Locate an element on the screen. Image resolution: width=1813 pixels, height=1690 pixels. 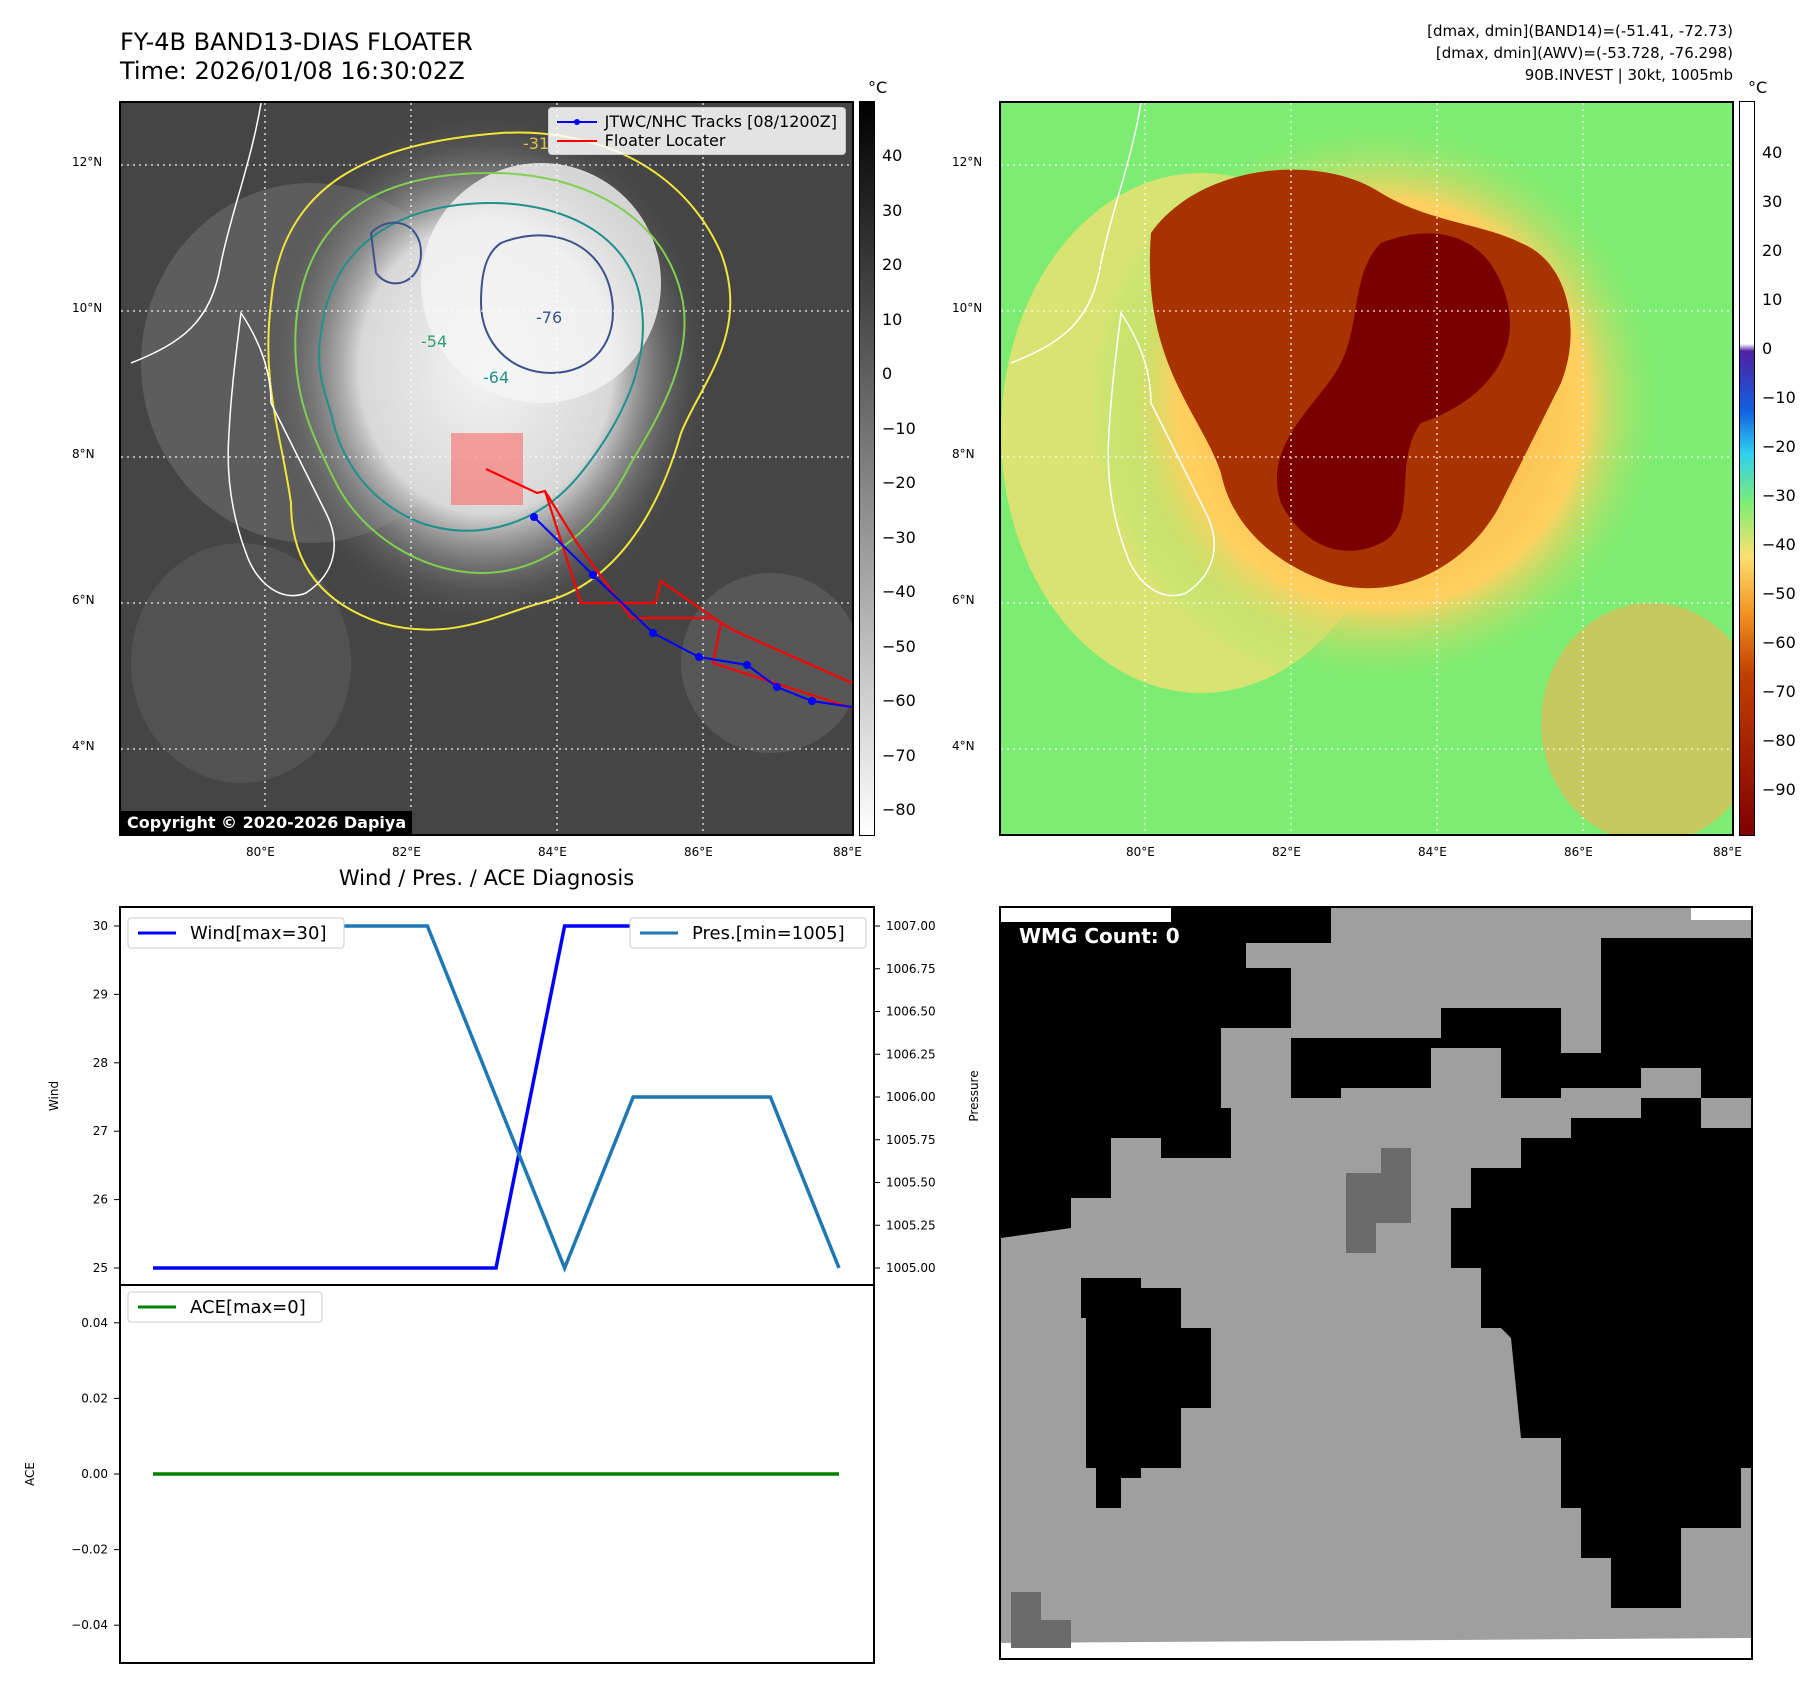
colorbar-tick: −90 is located at coordinates (1779, 789).